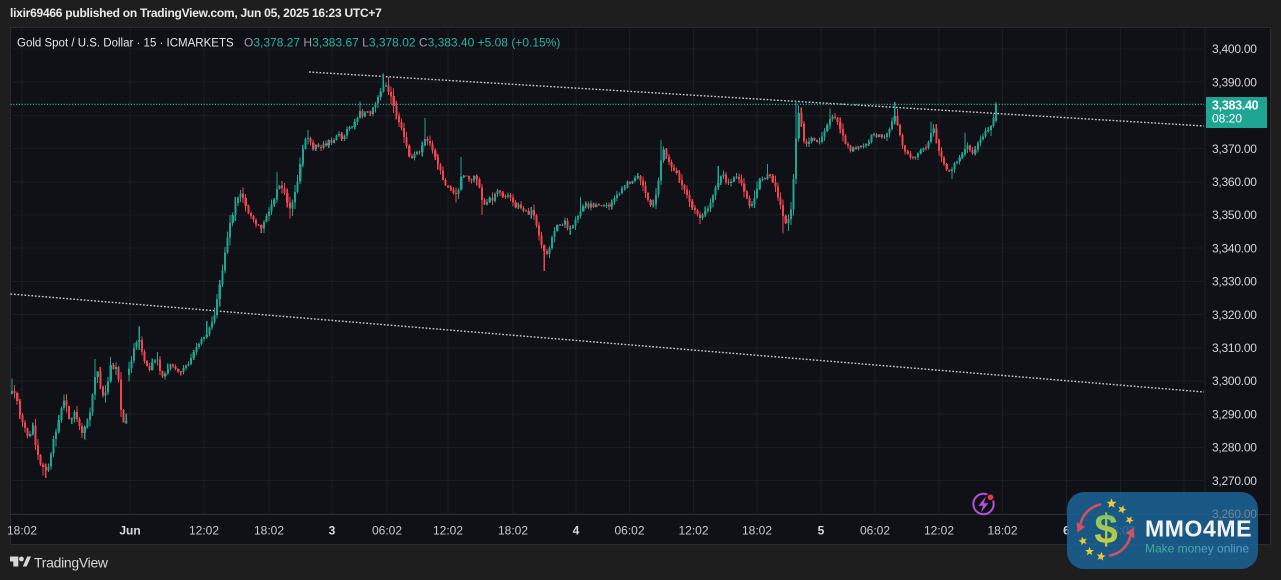 This screenshot has width=1281, height=580. Describe the element at coordinates (129, 531) in the screenshot. I see `svg-text: Jun` at that location.